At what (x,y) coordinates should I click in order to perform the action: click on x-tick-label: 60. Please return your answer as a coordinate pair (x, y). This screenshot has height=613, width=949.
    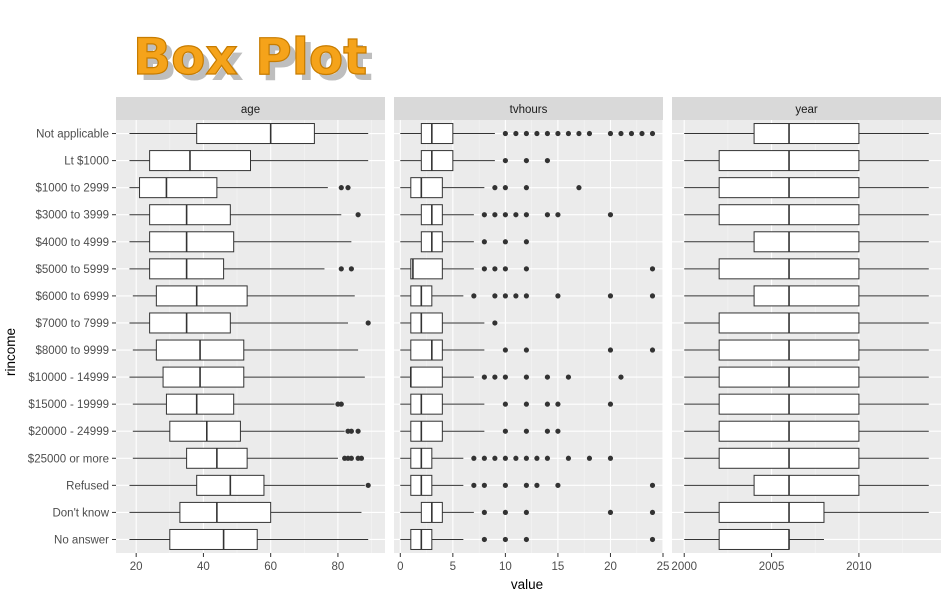
    Looking at the image, I should click on (270, 567).